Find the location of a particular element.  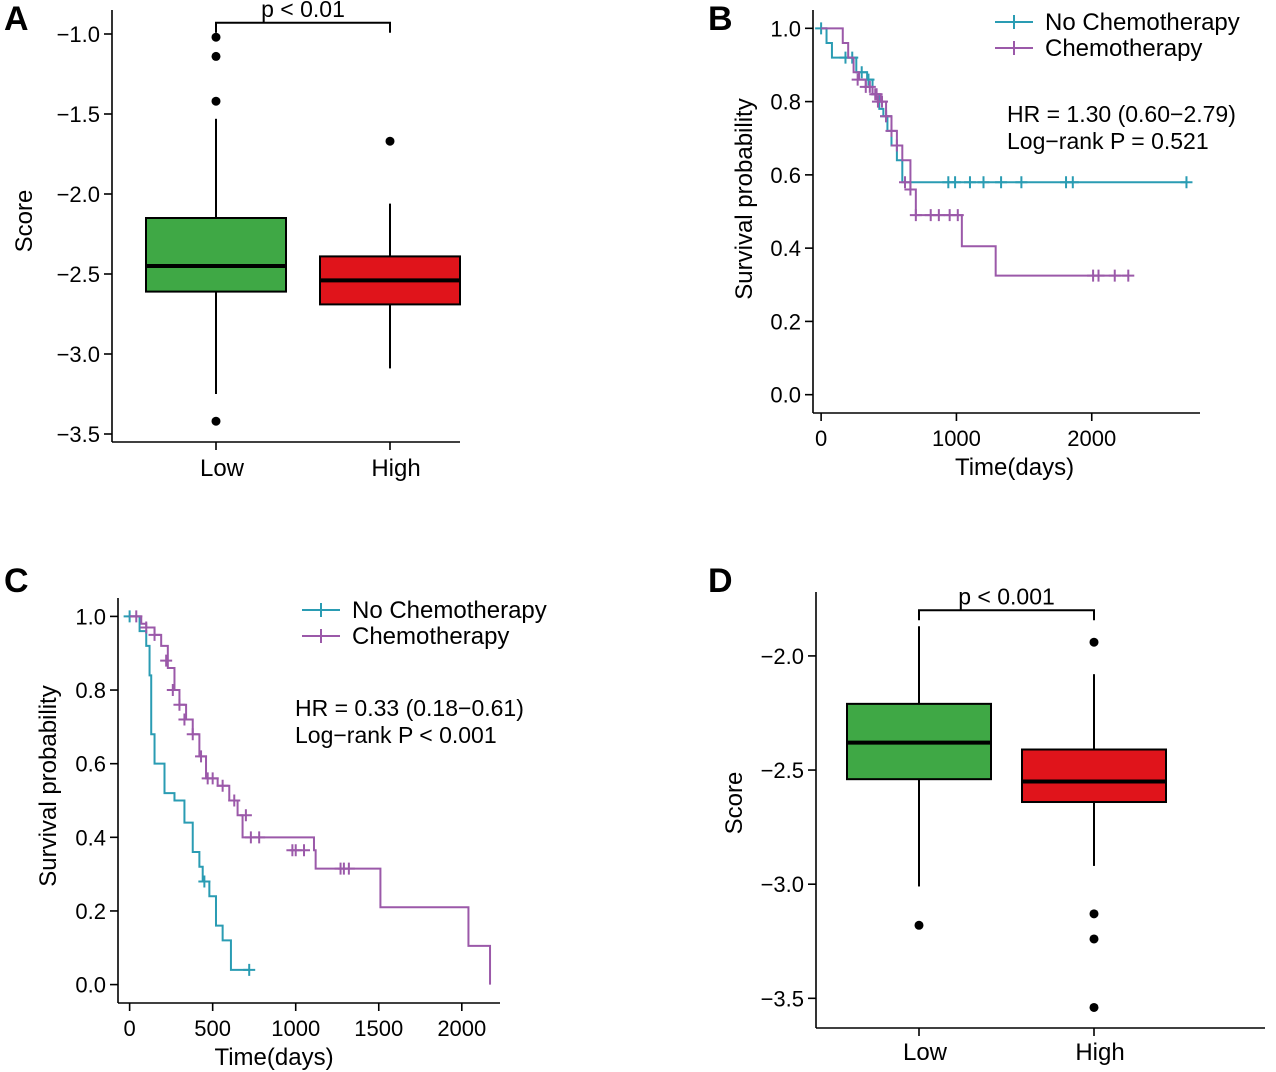

y-tick-label: −1.0 is located at coordinates (78, 34).